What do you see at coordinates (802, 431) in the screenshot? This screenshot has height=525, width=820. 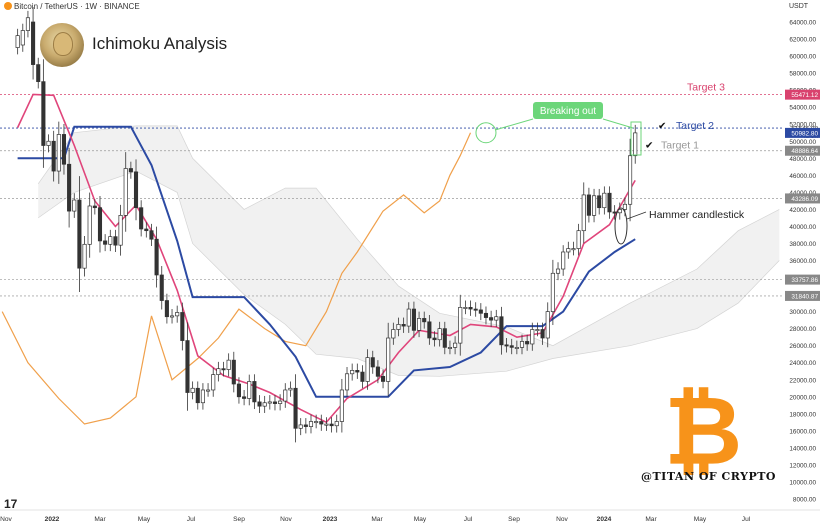 I see `y-tick-label: 16000.00` at bounding box center [802, 431].